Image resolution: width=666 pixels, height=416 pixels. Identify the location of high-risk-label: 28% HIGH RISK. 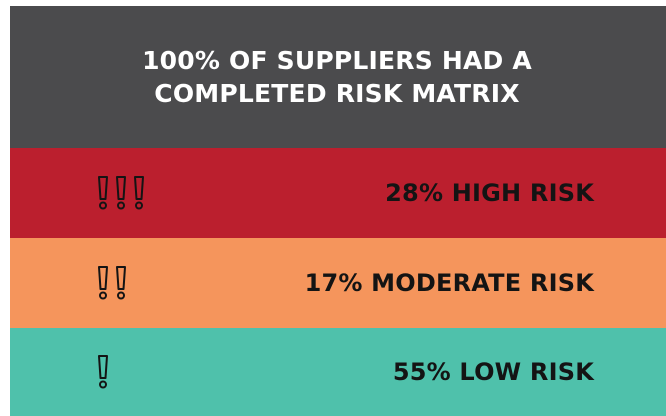
(489, 193).